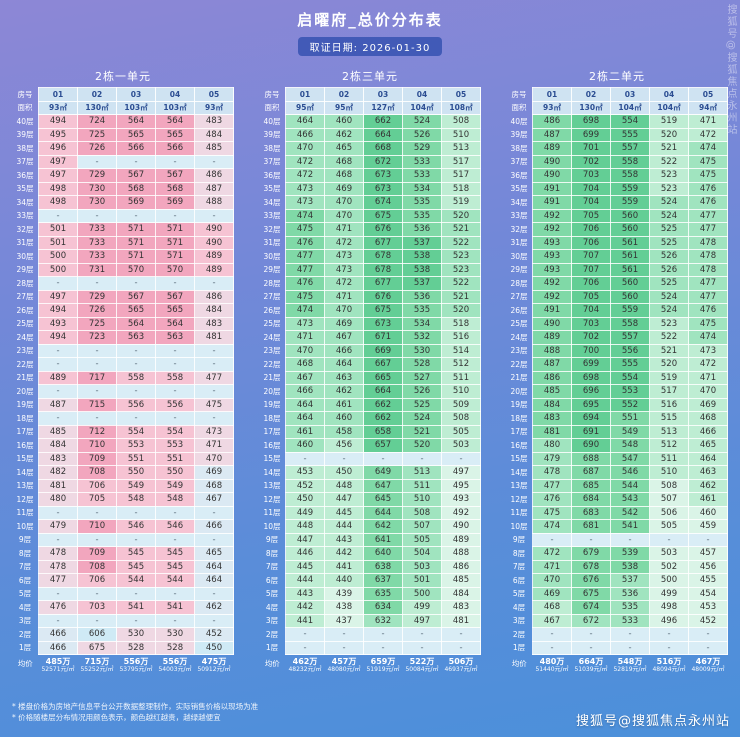  Describe the element at coordinates (58, 296) in the screenshot. I see `price-cell: 497` at that location.